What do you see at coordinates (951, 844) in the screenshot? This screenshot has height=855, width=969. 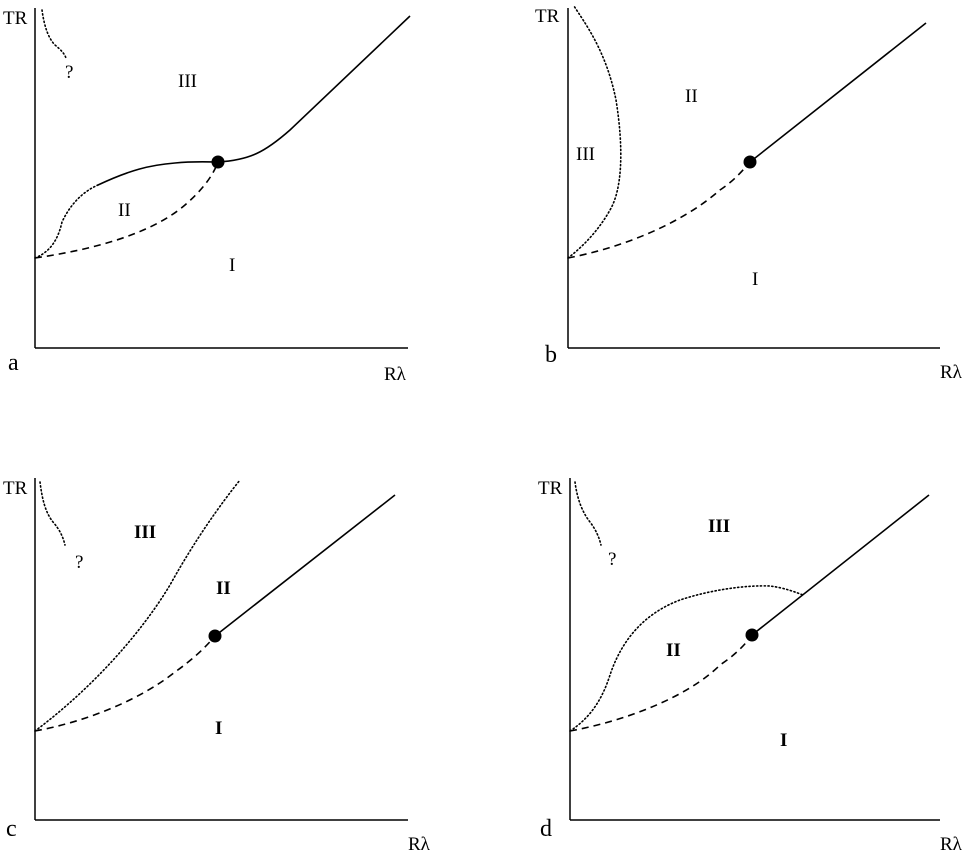 I see `panel-d-x-axis-label: Rλ` at bounding box center [951, 844].